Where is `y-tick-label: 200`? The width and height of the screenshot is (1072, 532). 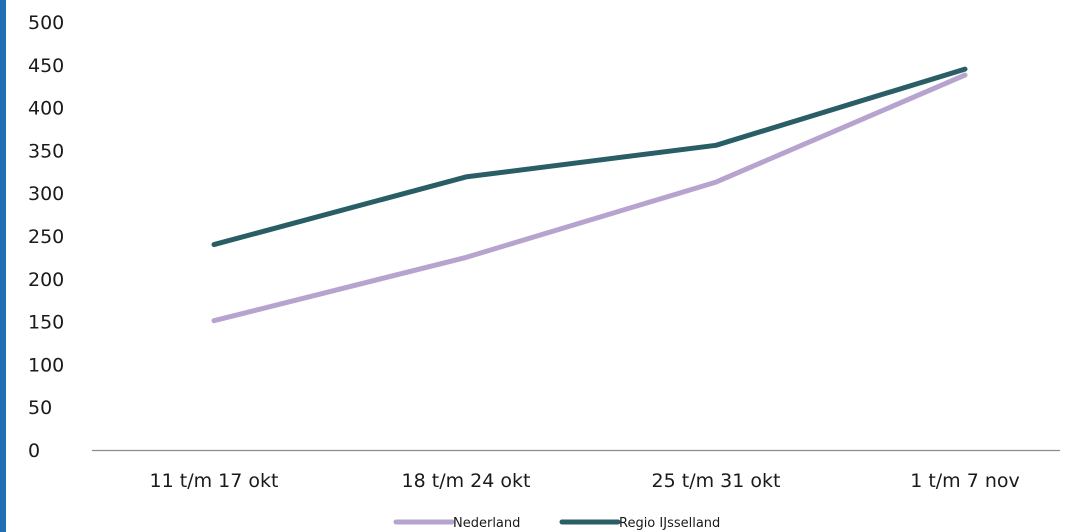 y-tick-label: 200 is located at coordinates (46, 280).